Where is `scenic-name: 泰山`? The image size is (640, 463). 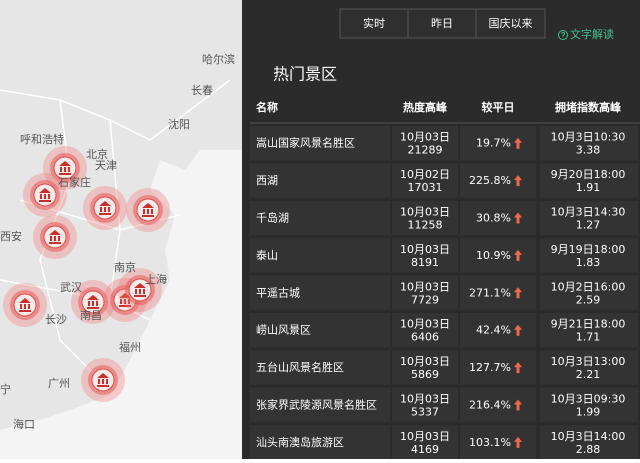 scenic-name: 泰山 is located at coordinates (267, 255).